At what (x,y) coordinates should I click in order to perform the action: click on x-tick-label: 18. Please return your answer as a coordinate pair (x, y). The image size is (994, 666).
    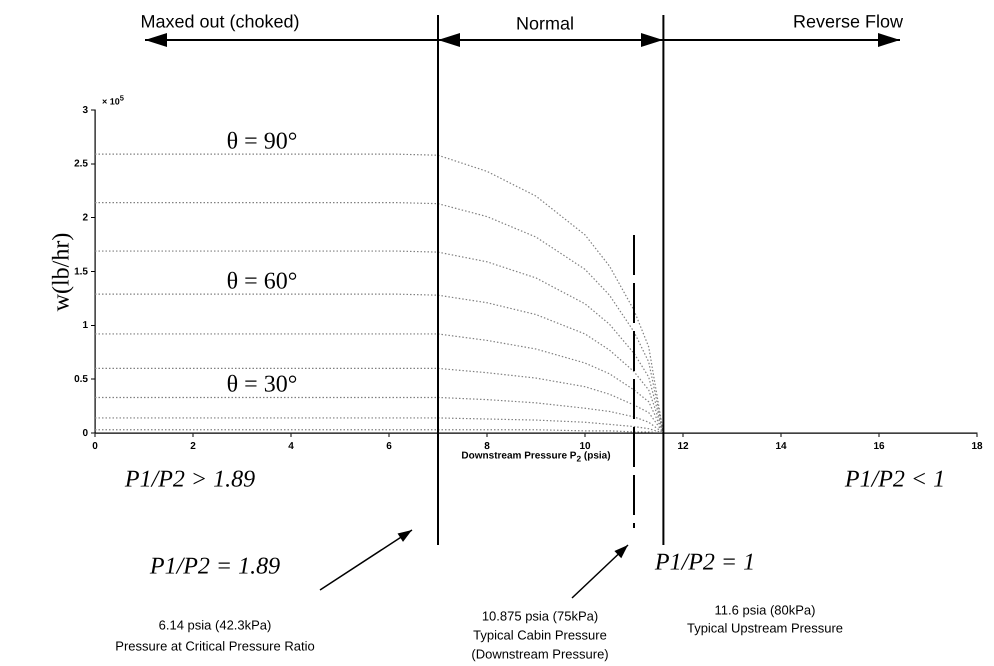
    Looking at the image, I should click on (977, 446).